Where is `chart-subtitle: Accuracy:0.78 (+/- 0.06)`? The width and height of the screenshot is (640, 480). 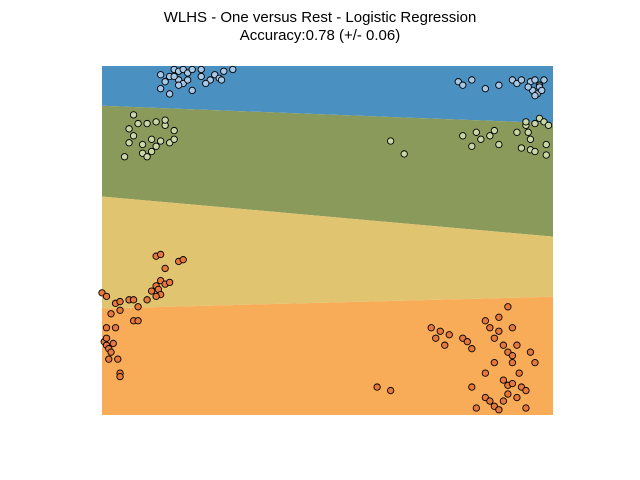 chart-subtitle: Accuracy:0.78 (+/- 0.06) is located at coordinates (320, 35).